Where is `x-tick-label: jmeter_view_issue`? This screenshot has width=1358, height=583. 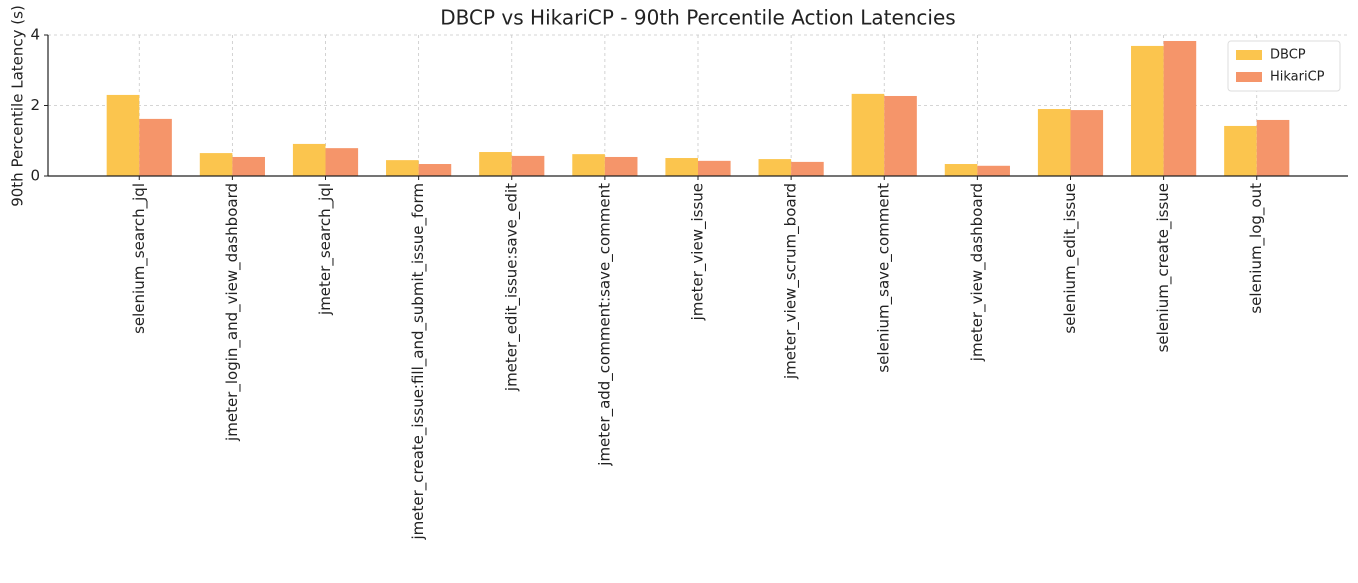
x-tick-label: jmeter_view_issue is located at coordinates (698, 252).